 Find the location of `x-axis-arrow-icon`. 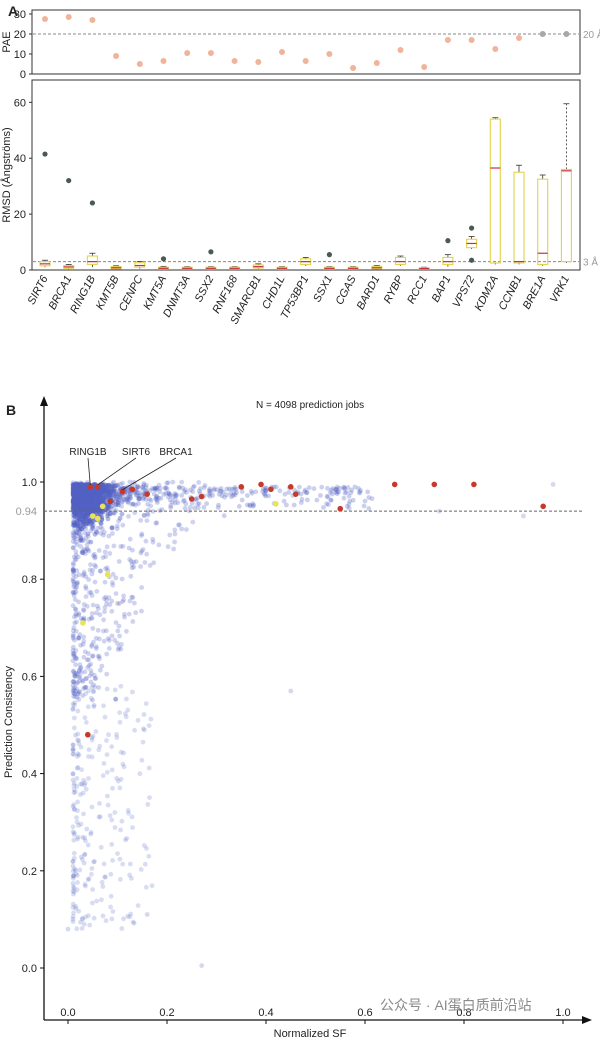

x-axis-arrow-icon is located at coordinates (587, 1020).